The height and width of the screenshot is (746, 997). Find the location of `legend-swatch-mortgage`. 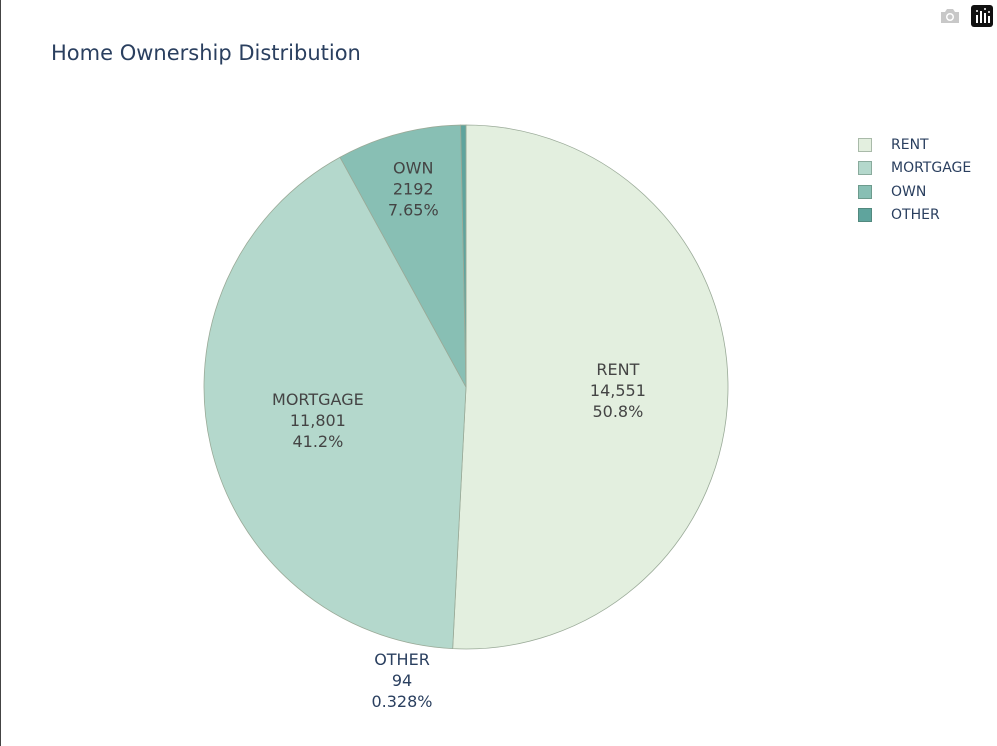

legend-swatch-mortgage is located at coordinates (865, 168).